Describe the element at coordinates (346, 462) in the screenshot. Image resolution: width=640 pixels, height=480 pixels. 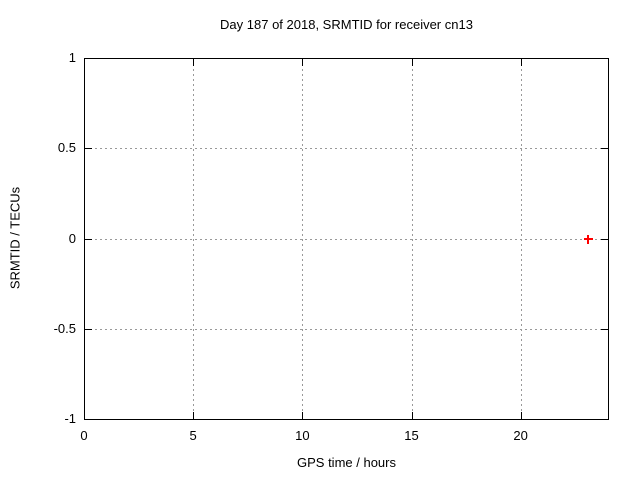
I see `x-axis-label: GPS time / hours` at that location.